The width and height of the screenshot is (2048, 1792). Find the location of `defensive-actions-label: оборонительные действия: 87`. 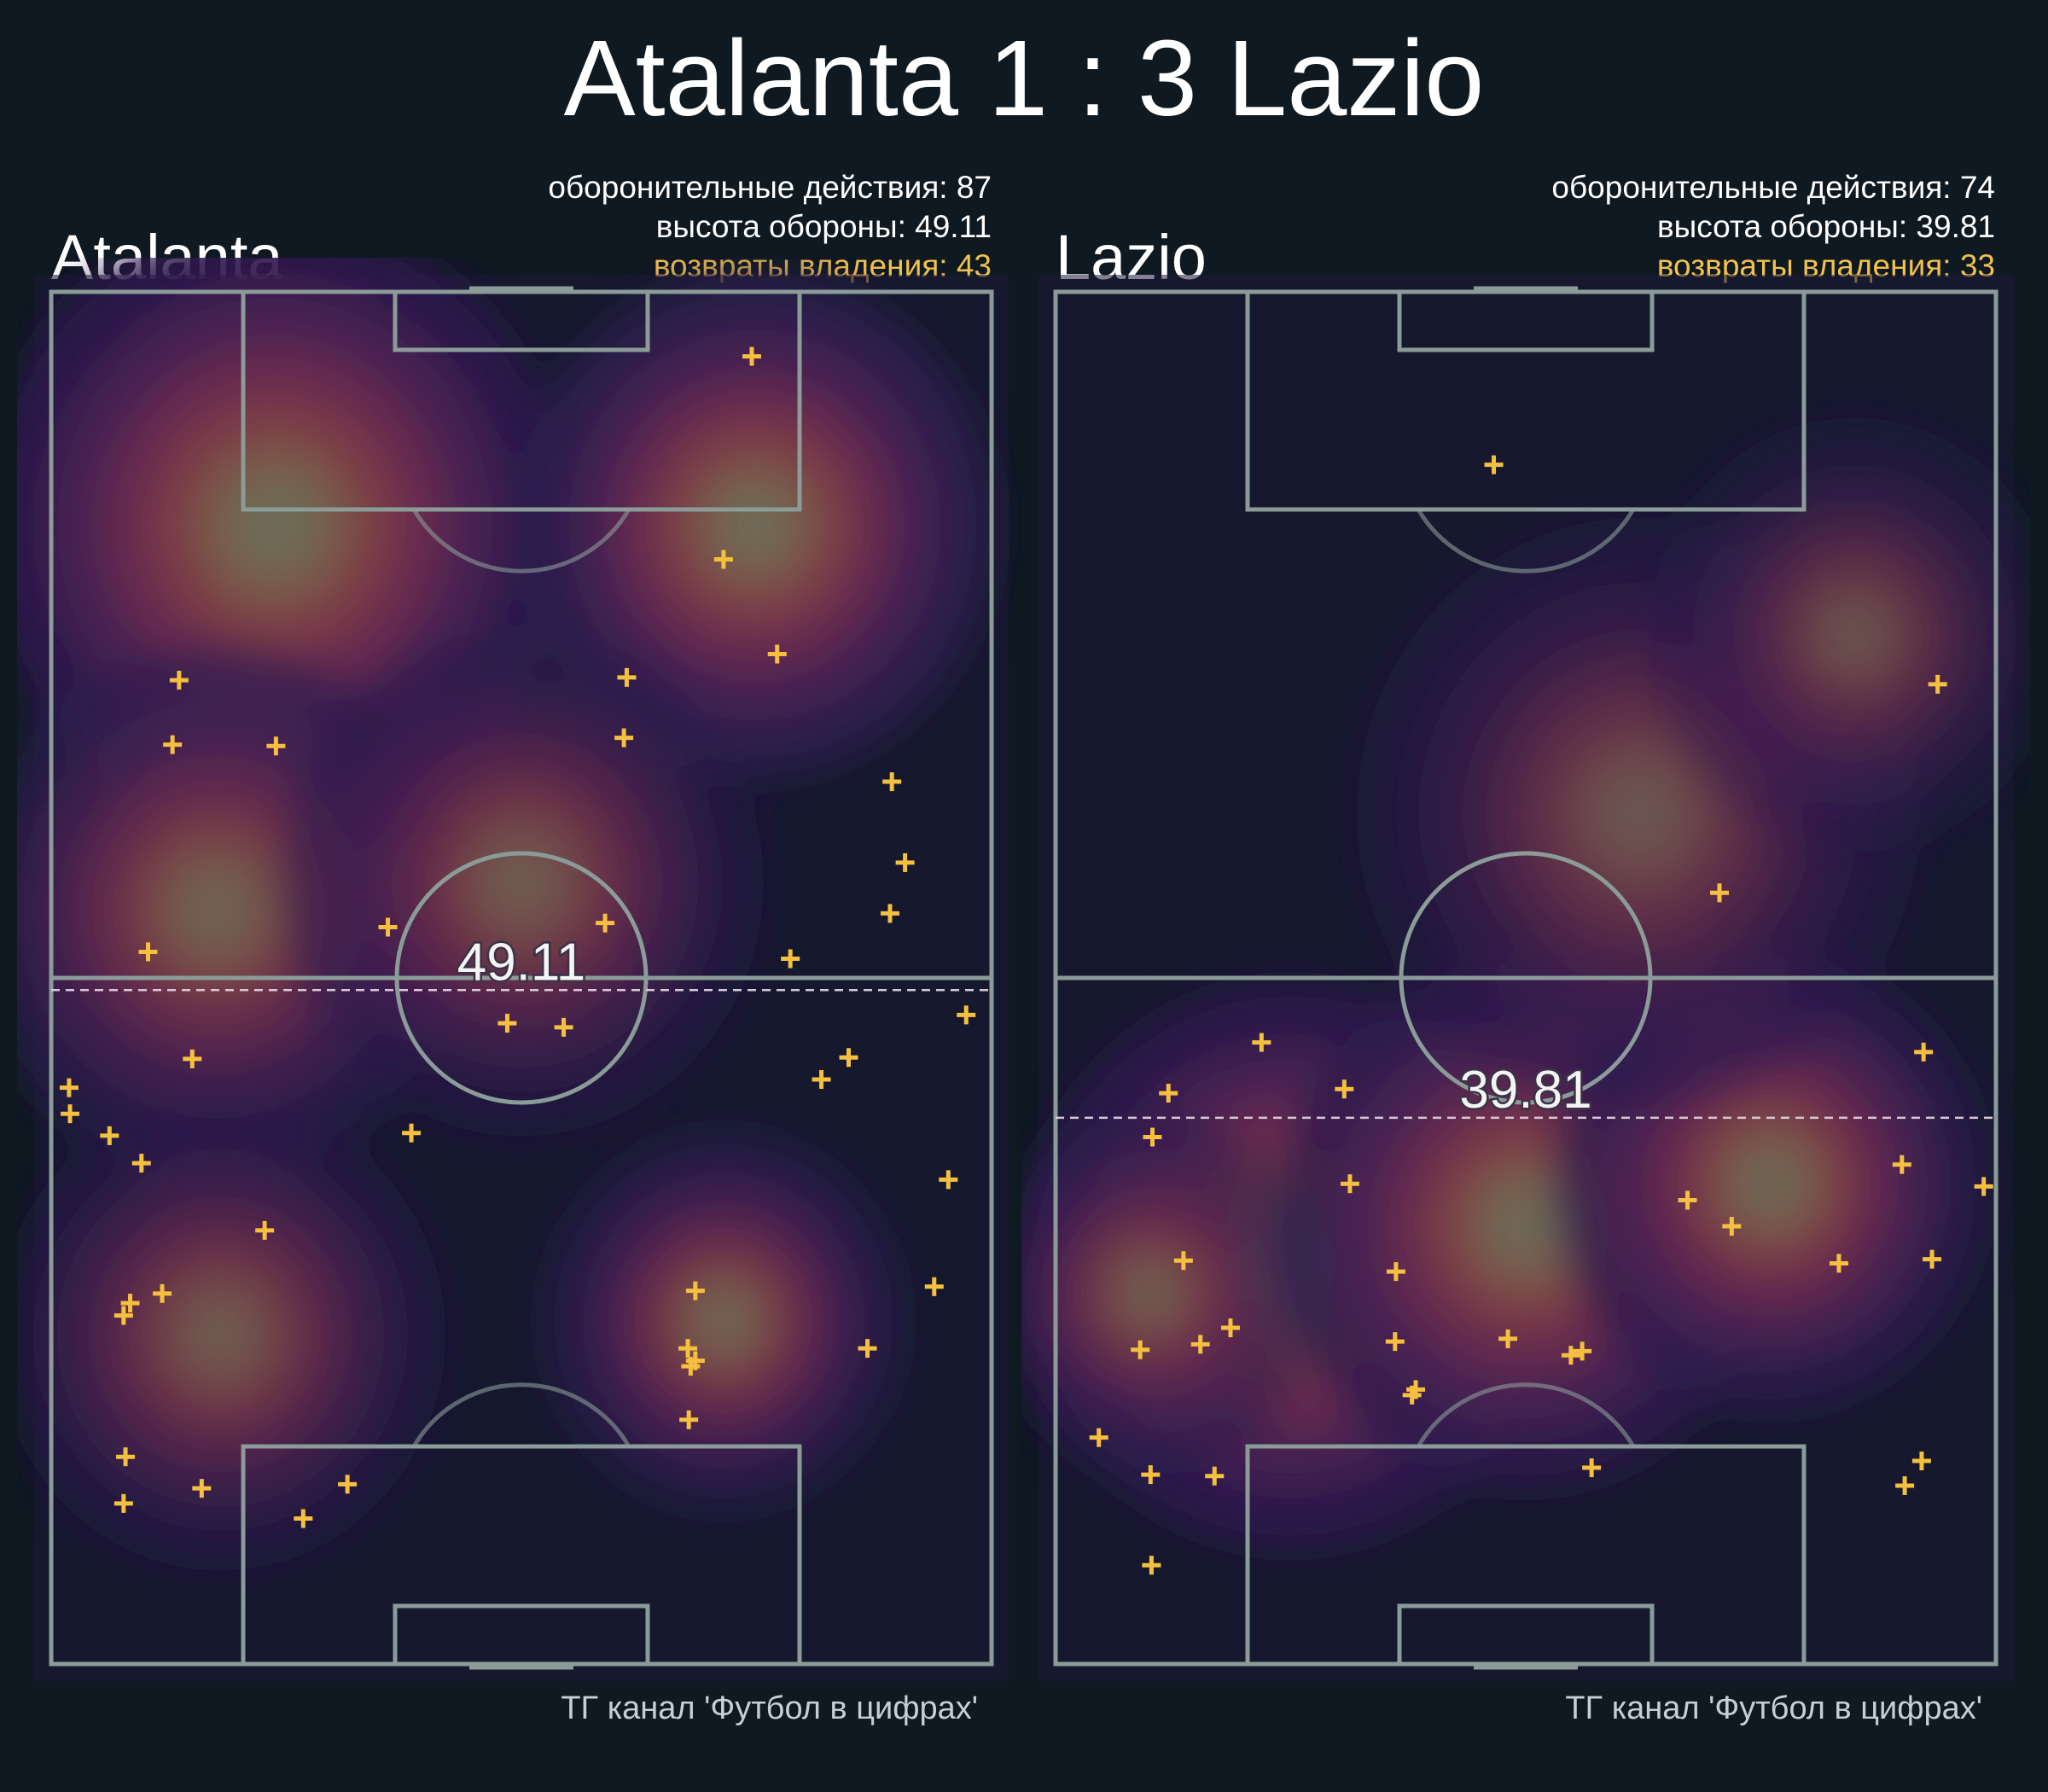

defensive-actions-label: оборонительные действия: 87 is located at coordinates (770, 187).